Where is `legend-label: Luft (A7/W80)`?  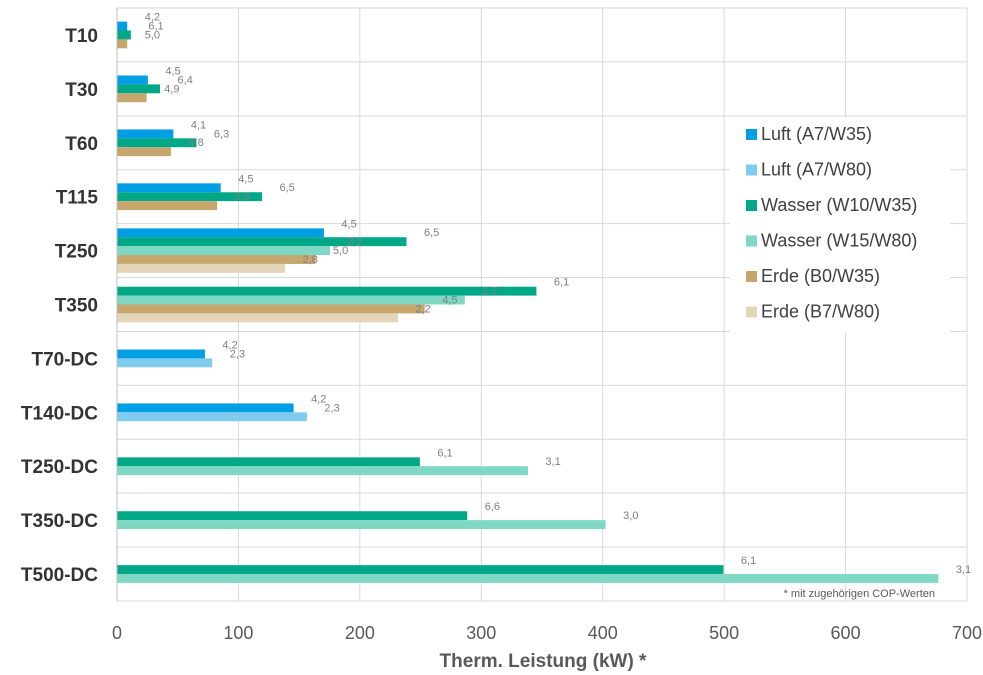 legend-label: Luft (A7/W80) is located at coordinates (816, 170).